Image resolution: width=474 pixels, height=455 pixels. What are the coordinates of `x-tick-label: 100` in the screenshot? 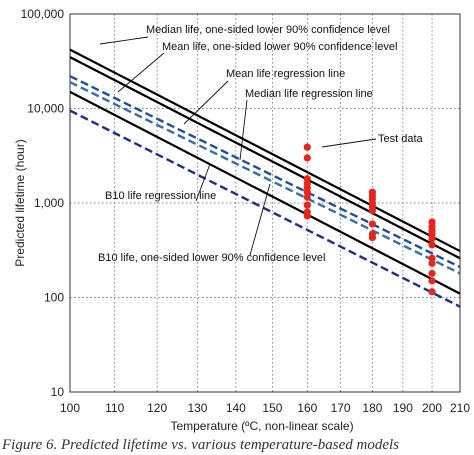 It's located at (70, 408).